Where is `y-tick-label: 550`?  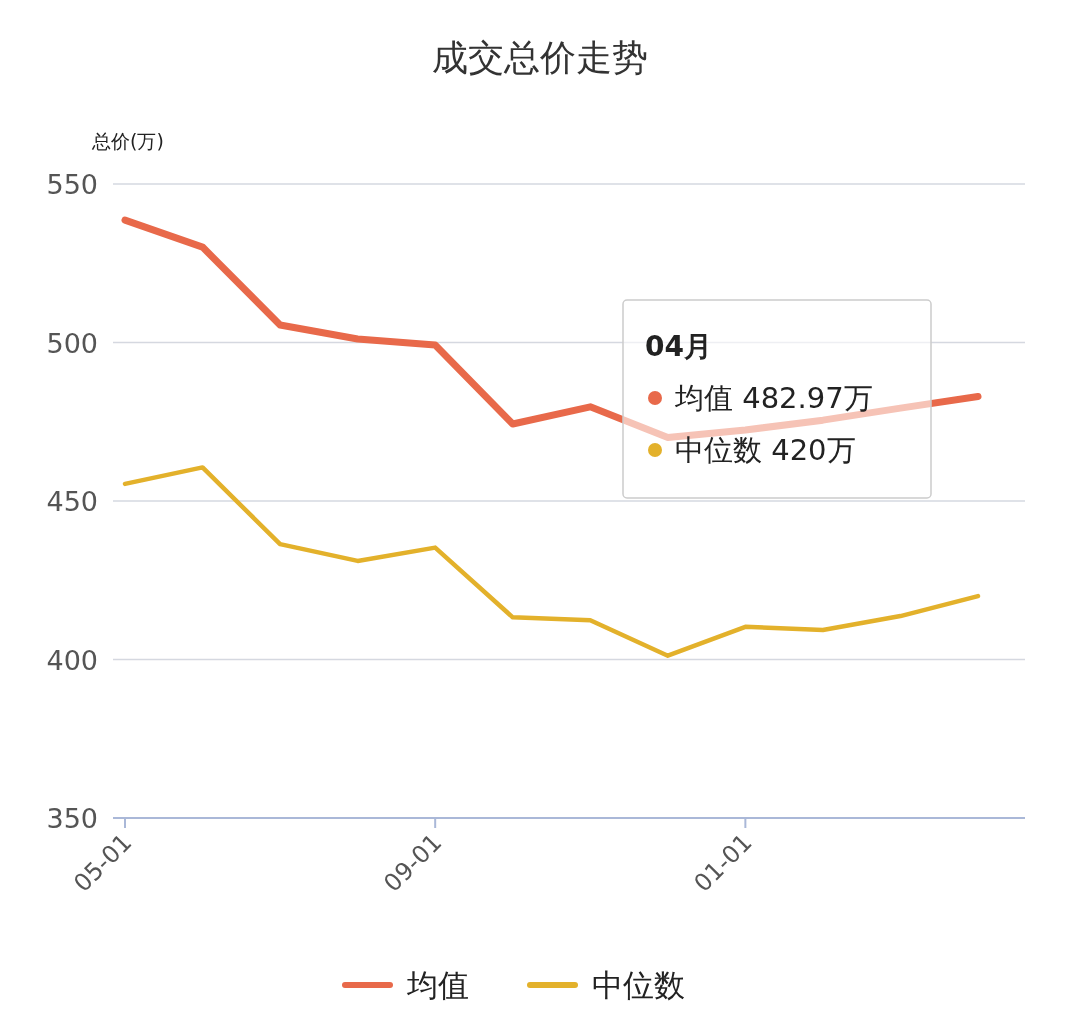 y-tick-label: 550 is located at coordinates (72, 184).